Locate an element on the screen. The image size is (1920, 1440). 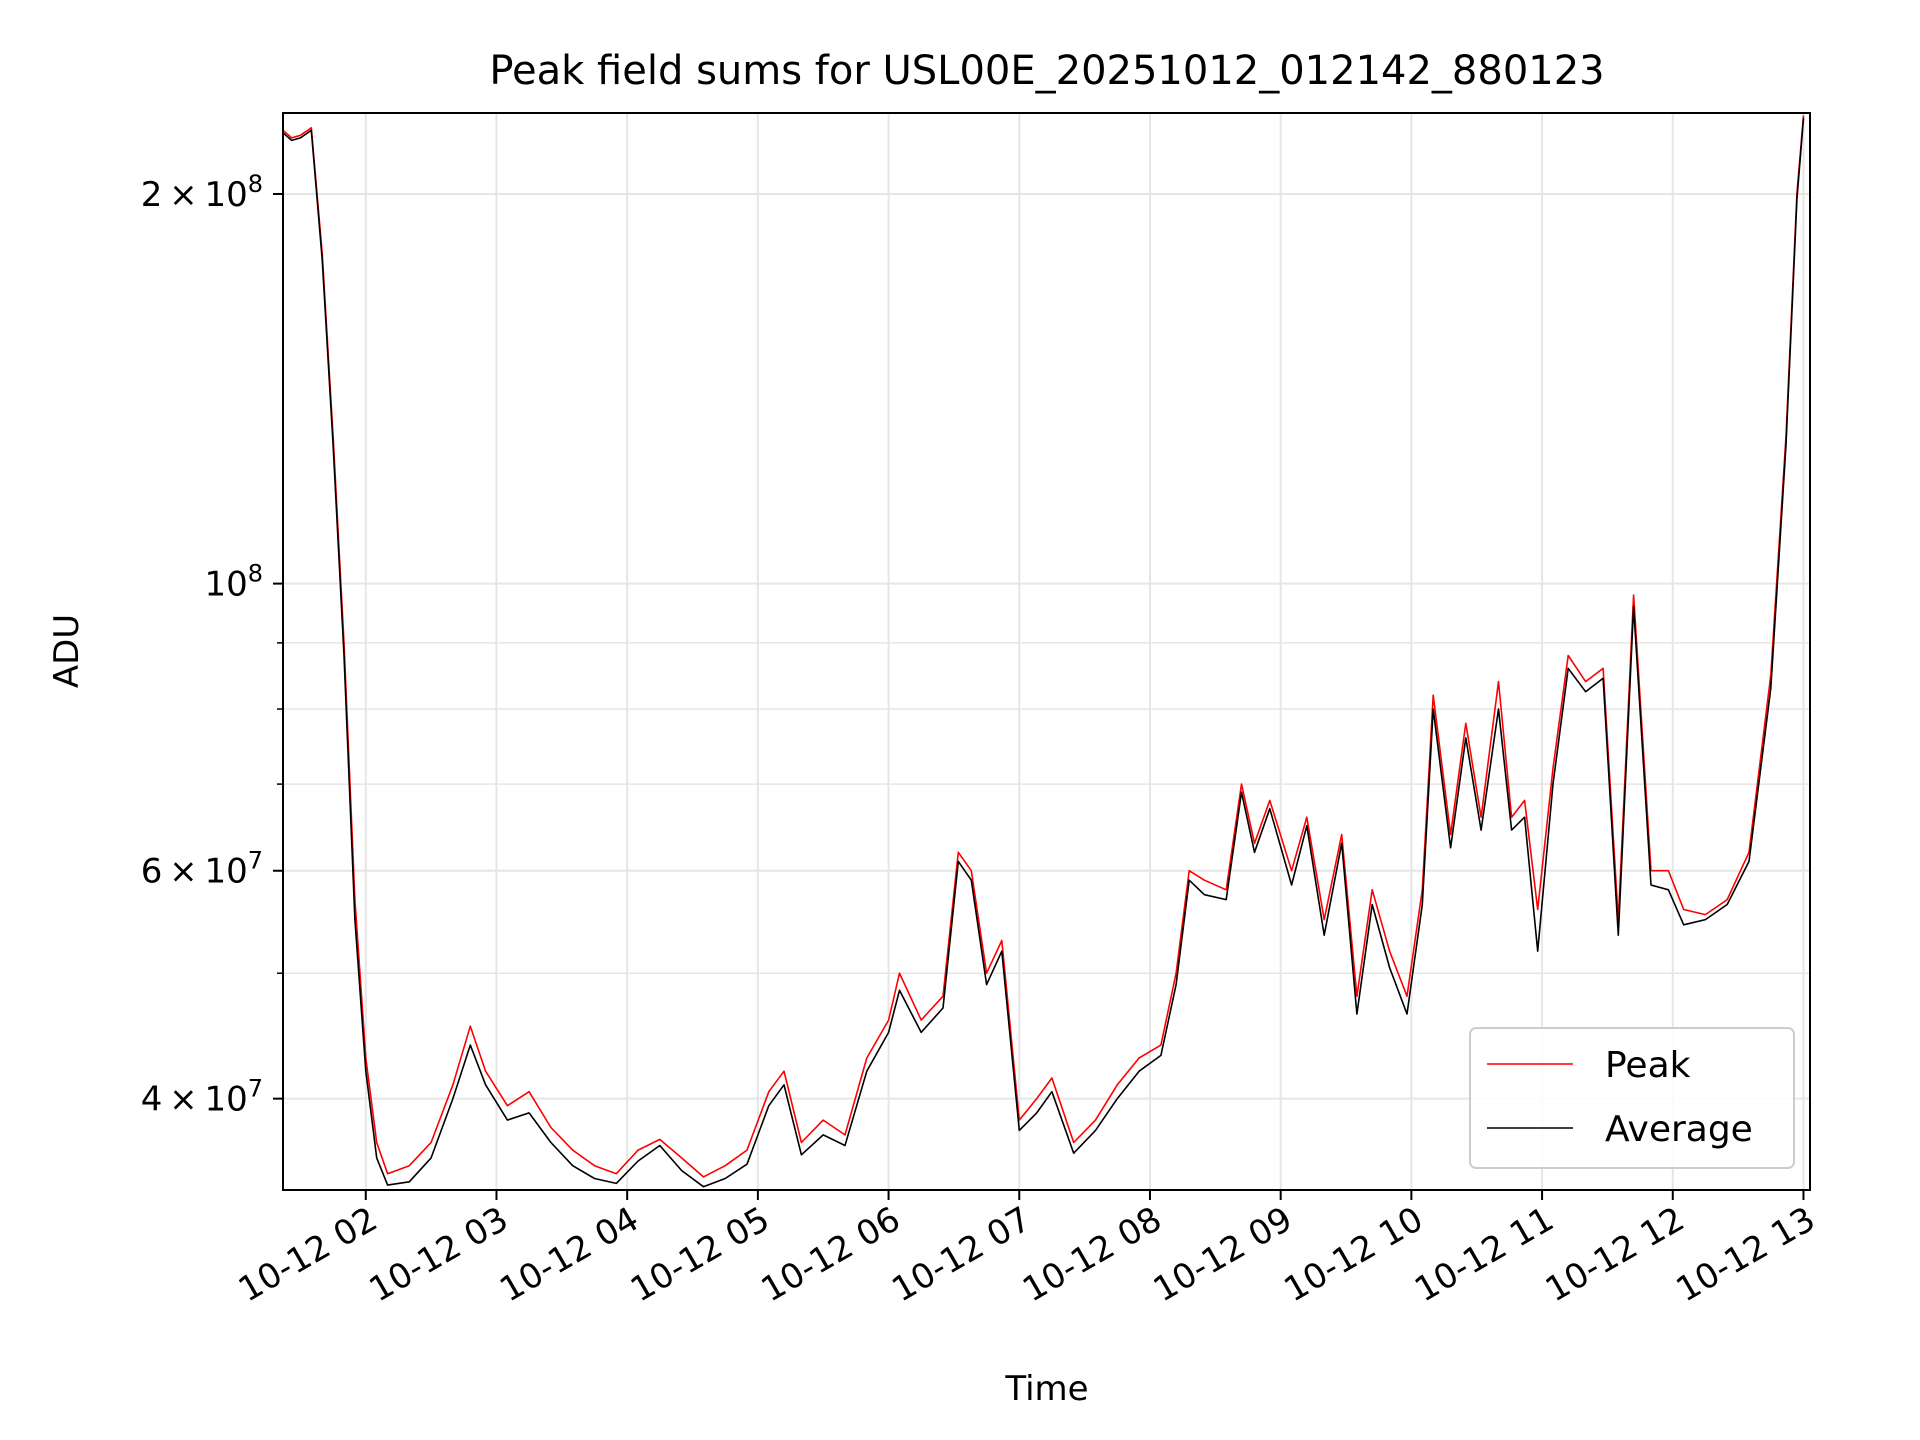
legend: Peak Average is located at coordinates (1632, 1098).